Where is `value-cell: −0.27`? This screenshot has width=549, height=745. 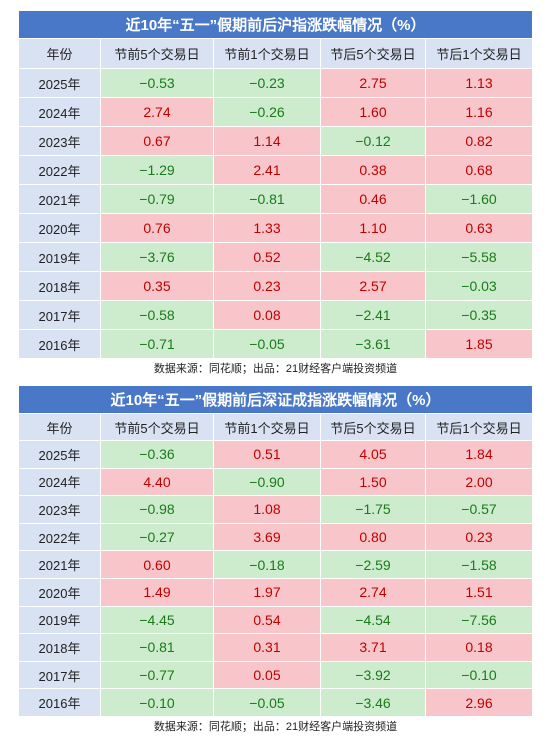
value-cell: −0.27 is located at coordinates (157, 537).